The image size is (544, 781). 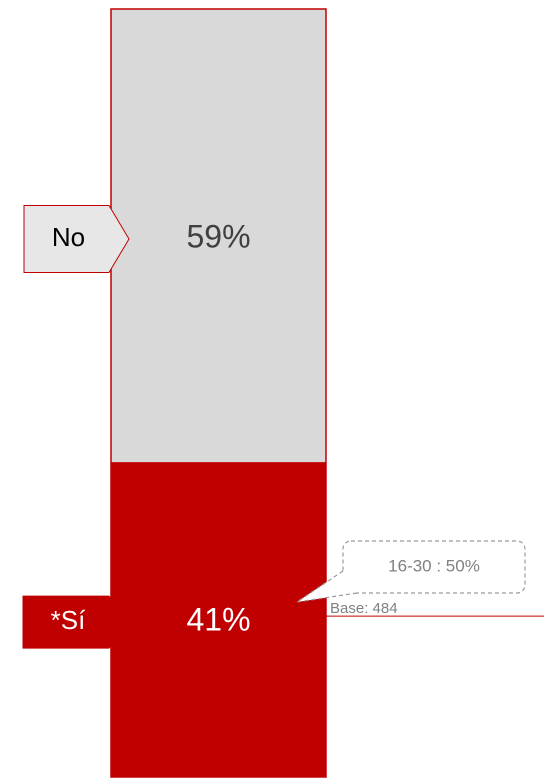 I want to click on category-label-s: *Sí, so click(x=68, y=620).